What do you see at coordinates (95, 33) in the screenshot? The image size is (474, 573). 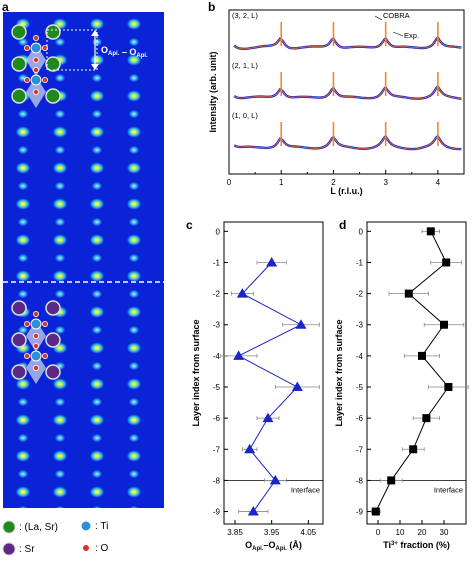 I see `arrow-head-up` at bounding box center [95, 33].